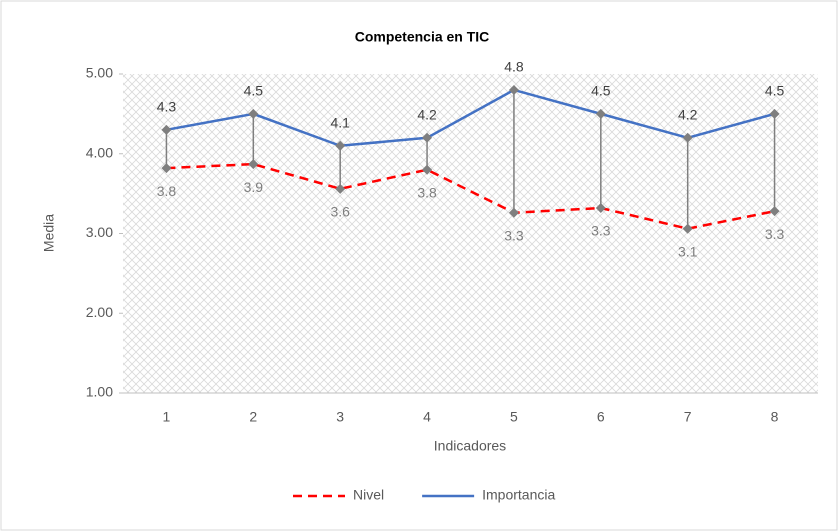 The width and height of the screenshot is (838, 531). What do you see at coordinates (167, 417) in the screenshot?
I see `x-tick-label: 1` at bounding box center [167, 417].